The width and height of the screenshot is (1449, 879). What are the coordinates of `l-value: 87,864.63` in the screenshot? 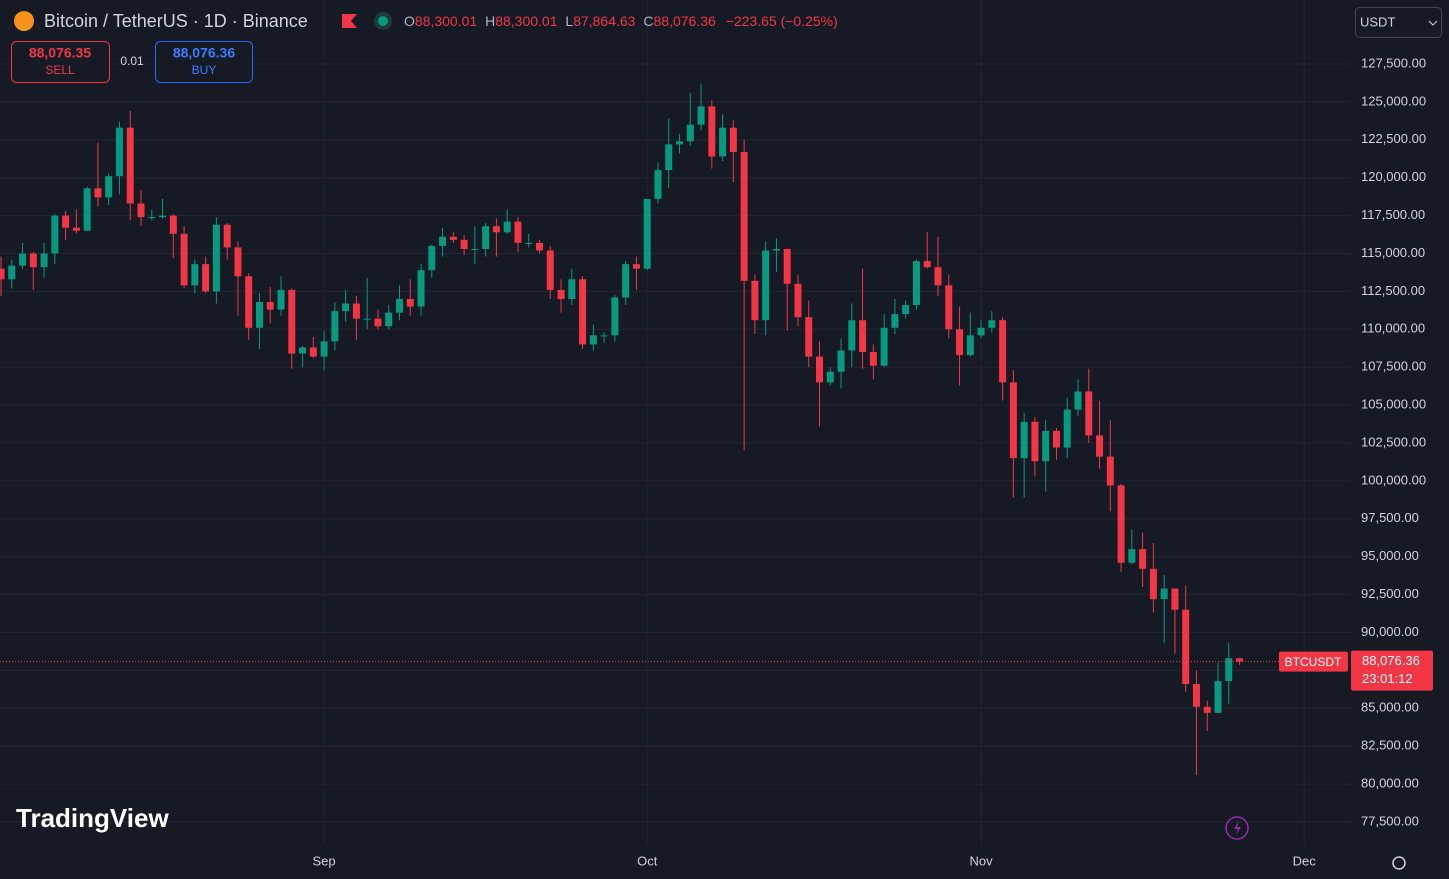 It's located at (604, 21).